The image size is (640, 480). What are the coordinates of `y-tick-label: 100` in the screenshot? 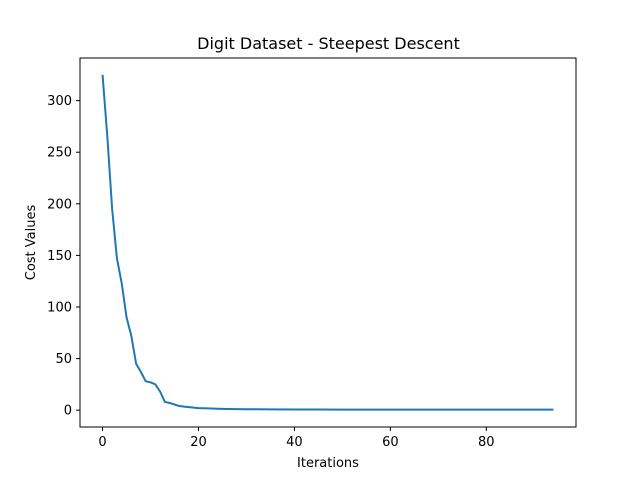 It's located at (59, 307).